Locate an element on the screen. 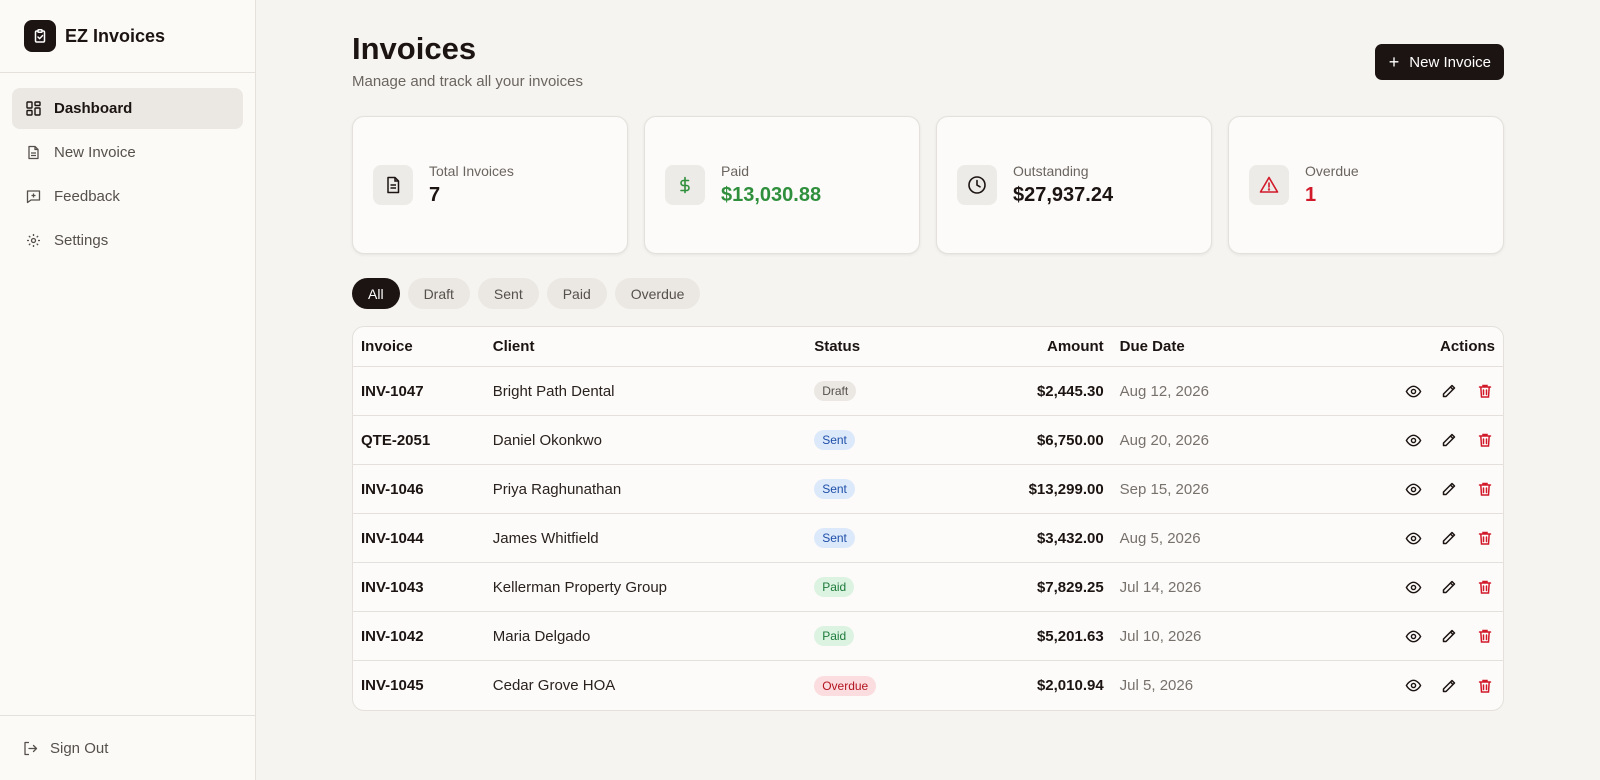  stat-card-total-invoices: Total Invoices 7 is located at coordinates (490, 185).